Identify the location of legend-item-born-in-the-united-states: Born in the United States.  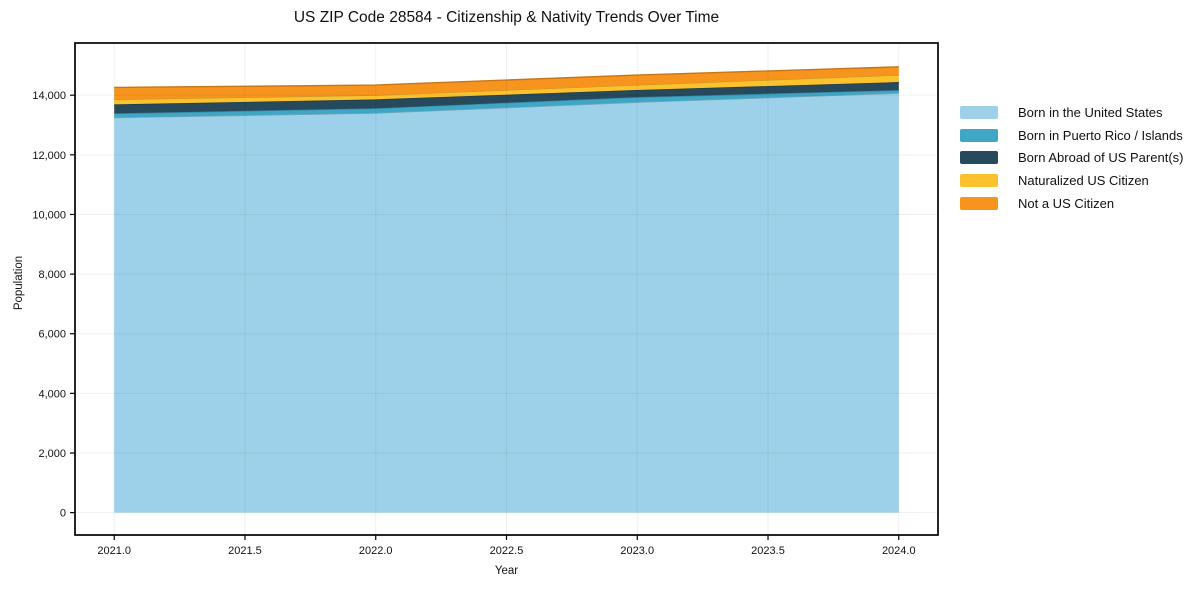
(1071, 112).